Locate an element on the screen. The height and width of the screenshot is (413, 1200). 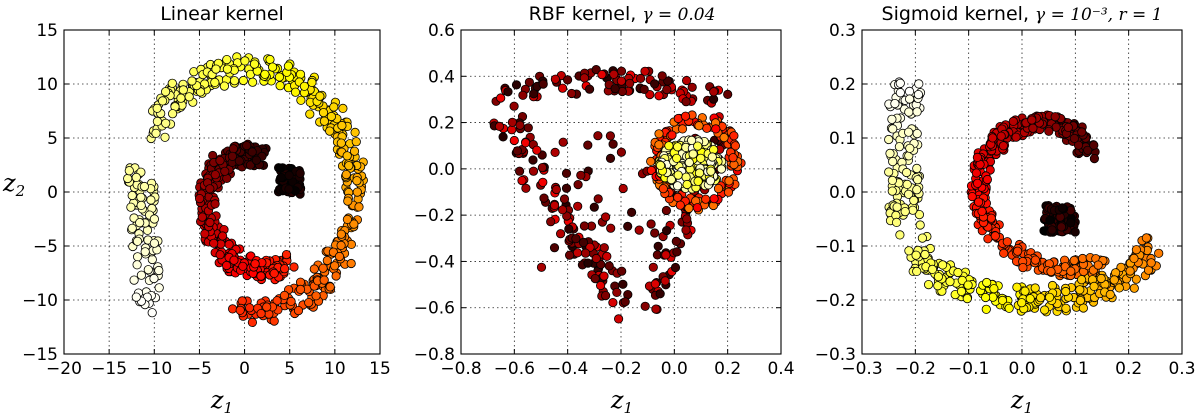
linear-kernel-ytick-label-2: −5 is located at coordinates (45, 247).